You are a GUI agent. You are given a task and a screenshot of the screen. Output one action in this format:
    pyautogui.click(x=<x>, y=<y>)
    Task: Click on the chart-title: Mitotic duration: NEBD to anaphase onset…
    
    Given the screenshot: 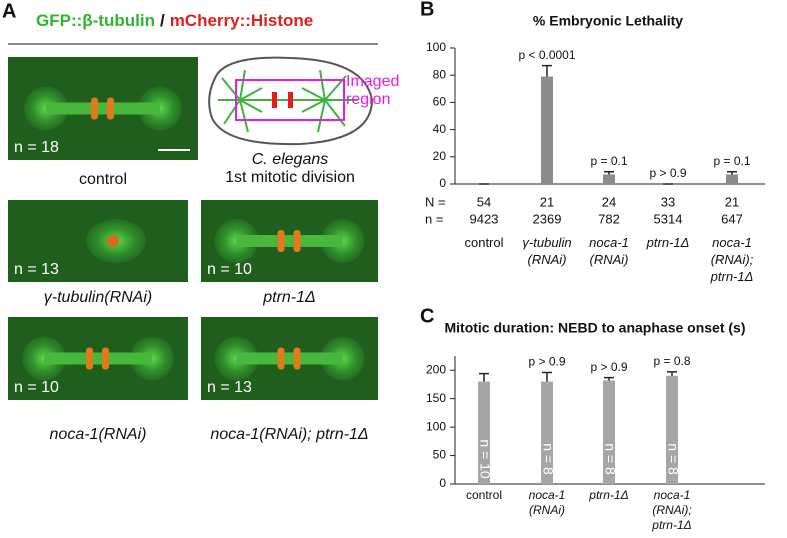 What is the action you would take?
    pyautogui.click(x=594, y=328)
    